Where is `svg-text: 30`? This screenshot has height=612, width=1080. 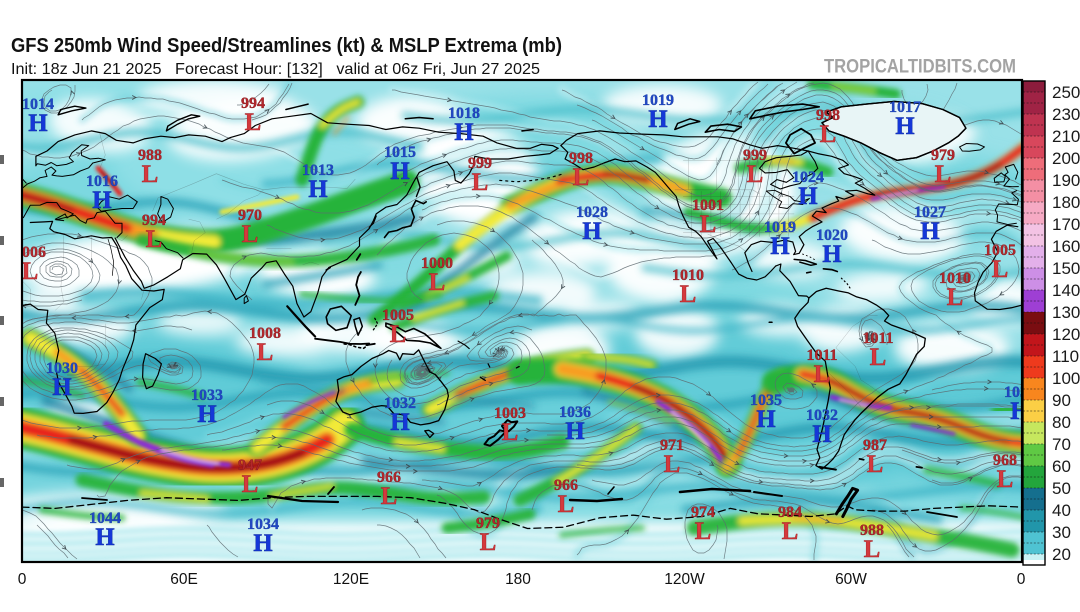
svg-text: 30 is located at coordinates (1061, 532).